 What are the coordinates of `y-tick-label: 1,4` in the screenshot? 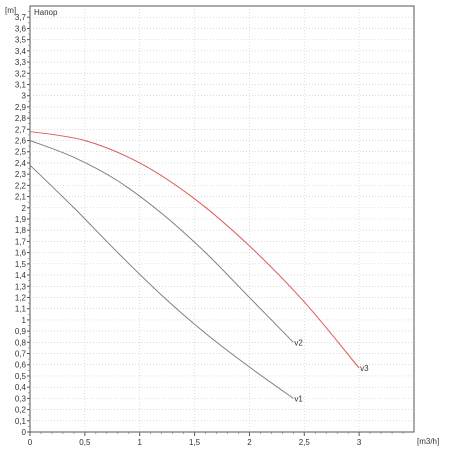 It's located at (21, 275).